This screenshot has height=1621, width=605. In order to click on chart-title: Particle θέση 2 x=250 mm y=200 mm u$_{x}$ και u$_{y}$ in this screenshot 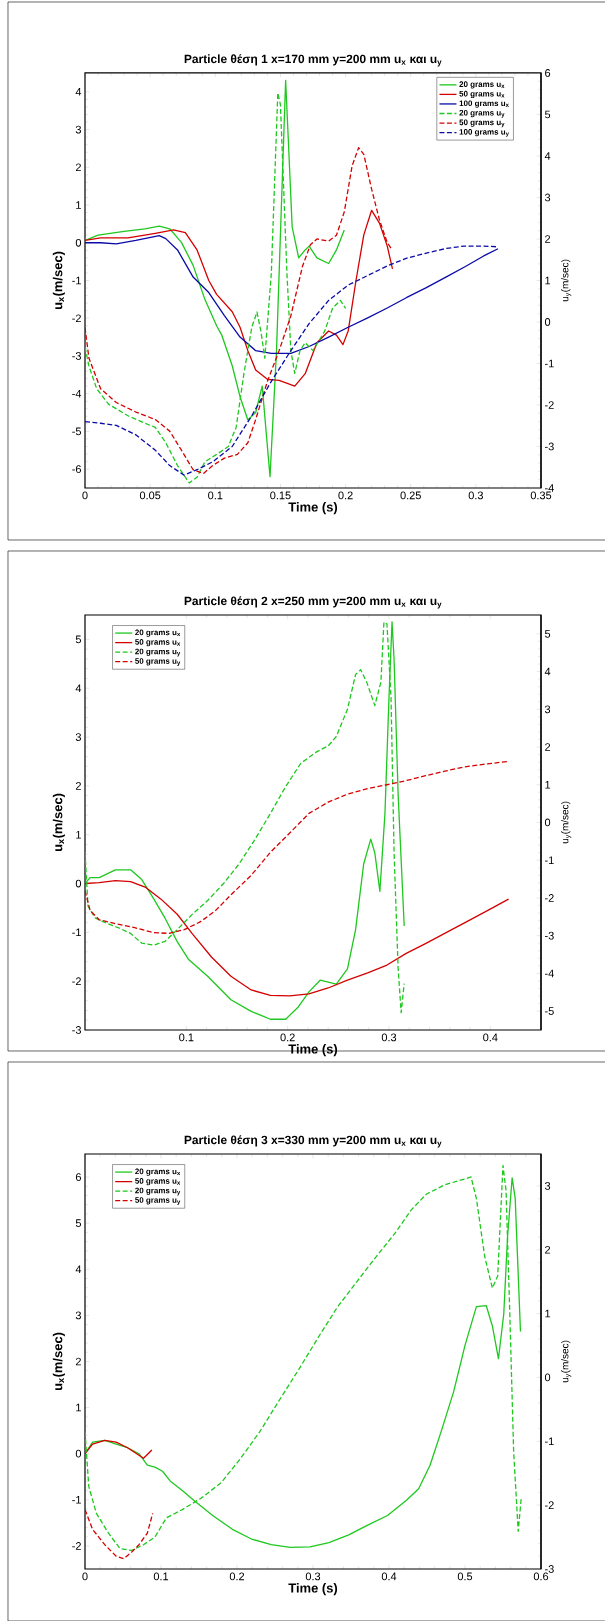, I will do `click(313, 602)`.